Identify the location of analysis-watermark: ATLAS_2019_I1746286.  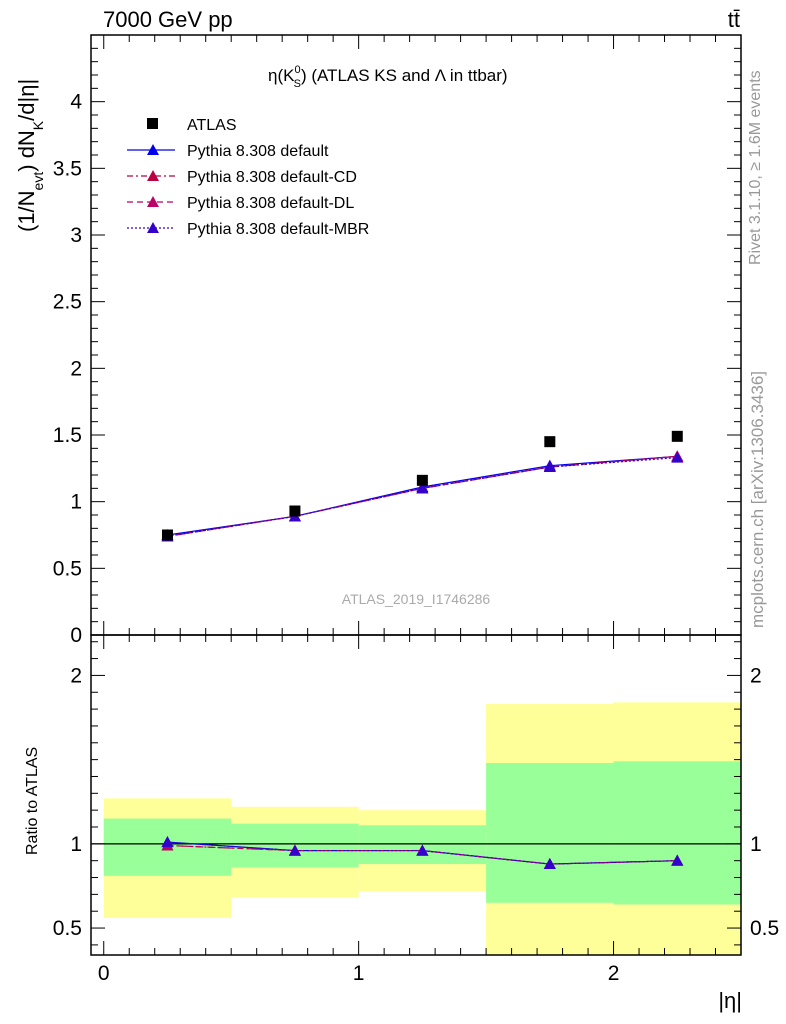
(416, 599).